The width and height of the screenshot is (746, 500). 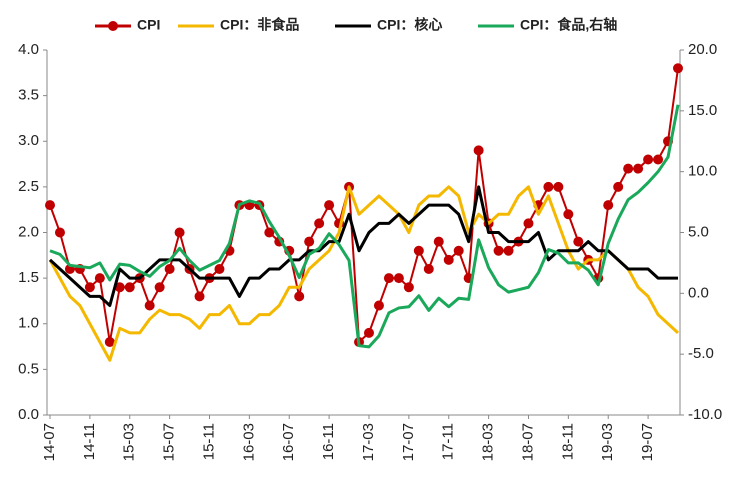 I want to click on x-tick-label: 18-11, so click(x=567, y=441).